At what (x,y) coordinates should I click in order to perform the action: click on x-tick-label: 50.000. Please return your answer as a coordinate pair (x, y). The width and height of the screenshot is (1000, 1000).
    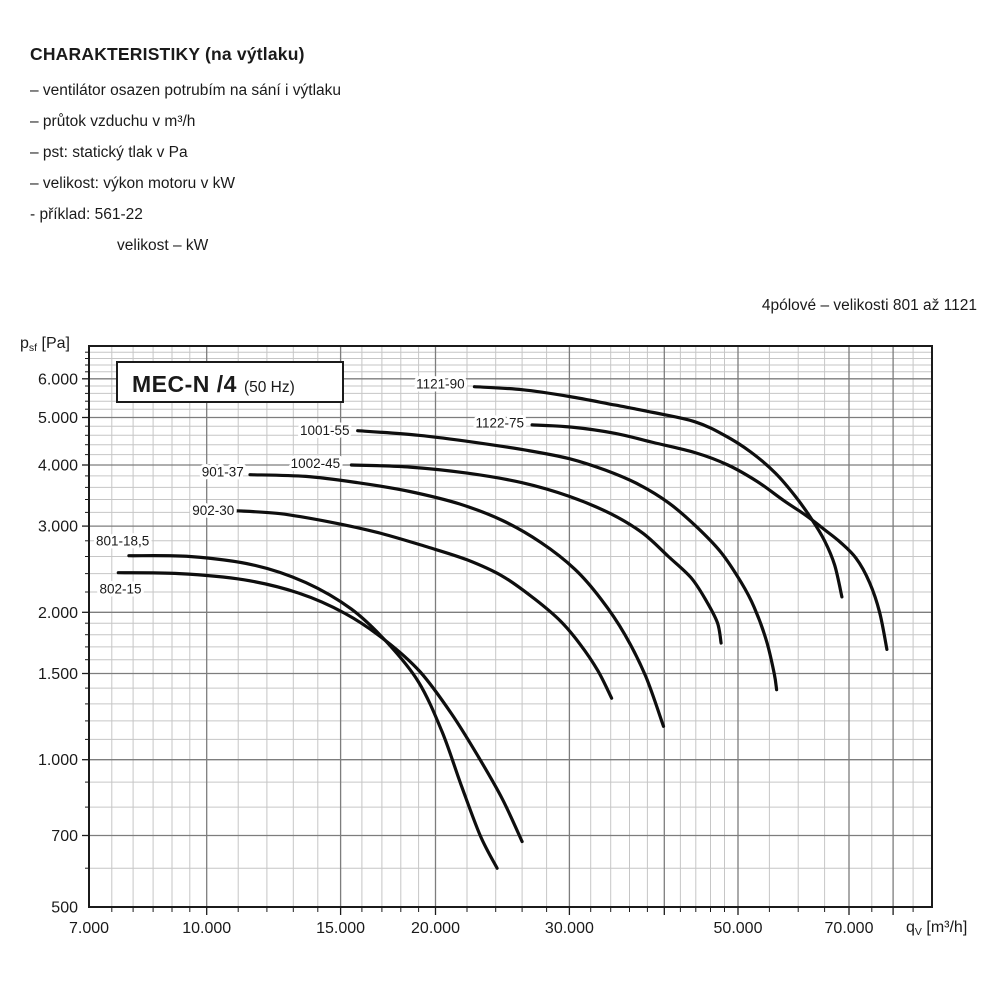
    Looking at the image, I should click on (738, 928).